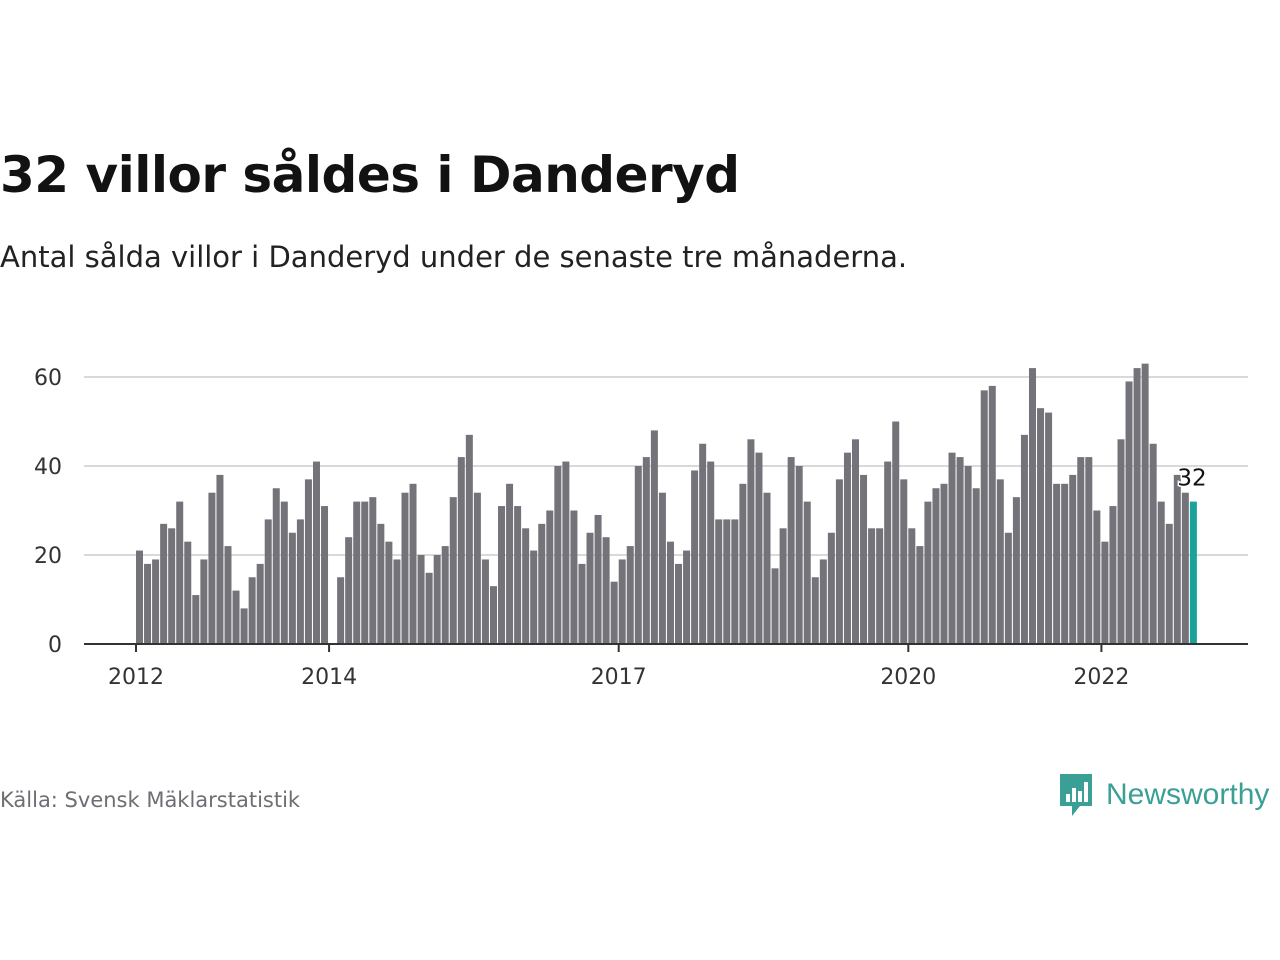  I want to click on chart-title: 32 villor såldes i Danderyd, so click(370, 175).